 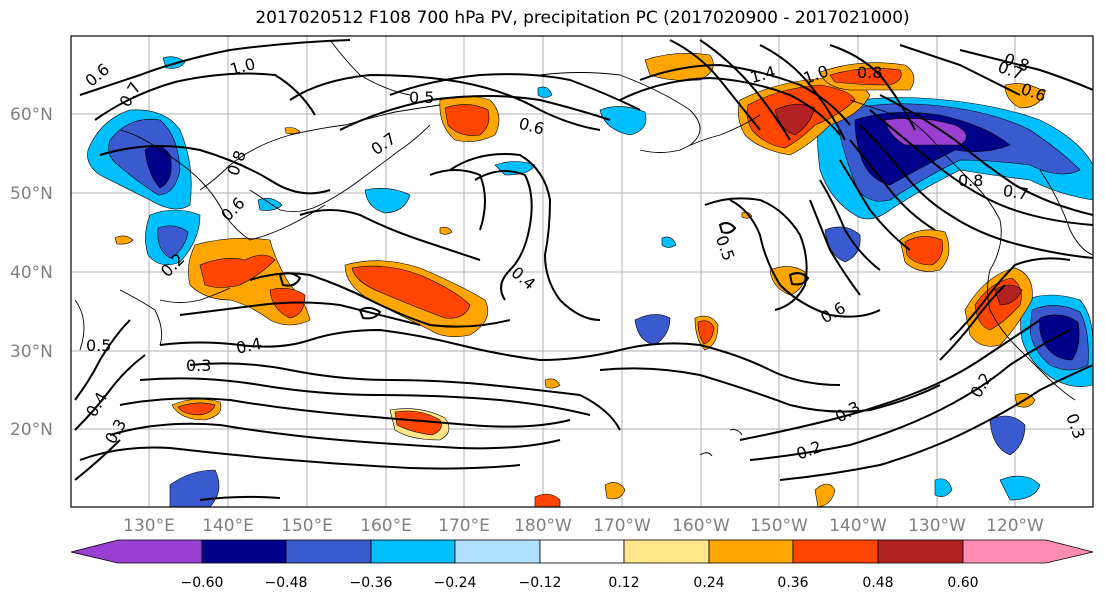 I want to click on colorbar-tick-label: 0.48, so click(x=877, y=583).